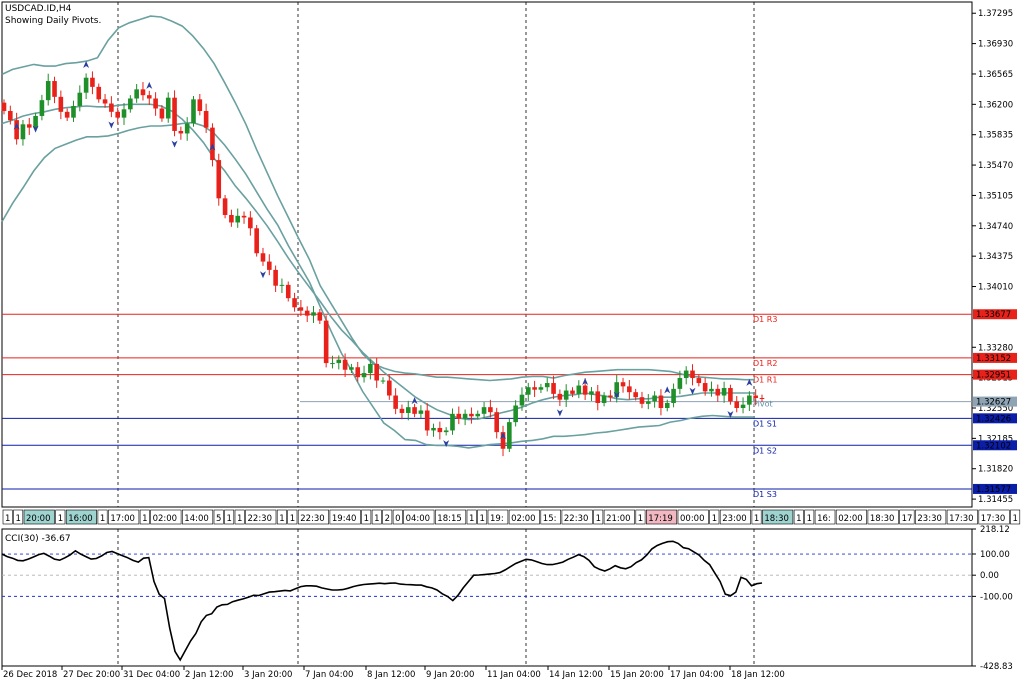 This screenshot has height=683, width=1024. What do you see at coordinates (995, 257) in the screenshot?
I see `y-tick-label: 1.34375` at bounding box center [995, 257].